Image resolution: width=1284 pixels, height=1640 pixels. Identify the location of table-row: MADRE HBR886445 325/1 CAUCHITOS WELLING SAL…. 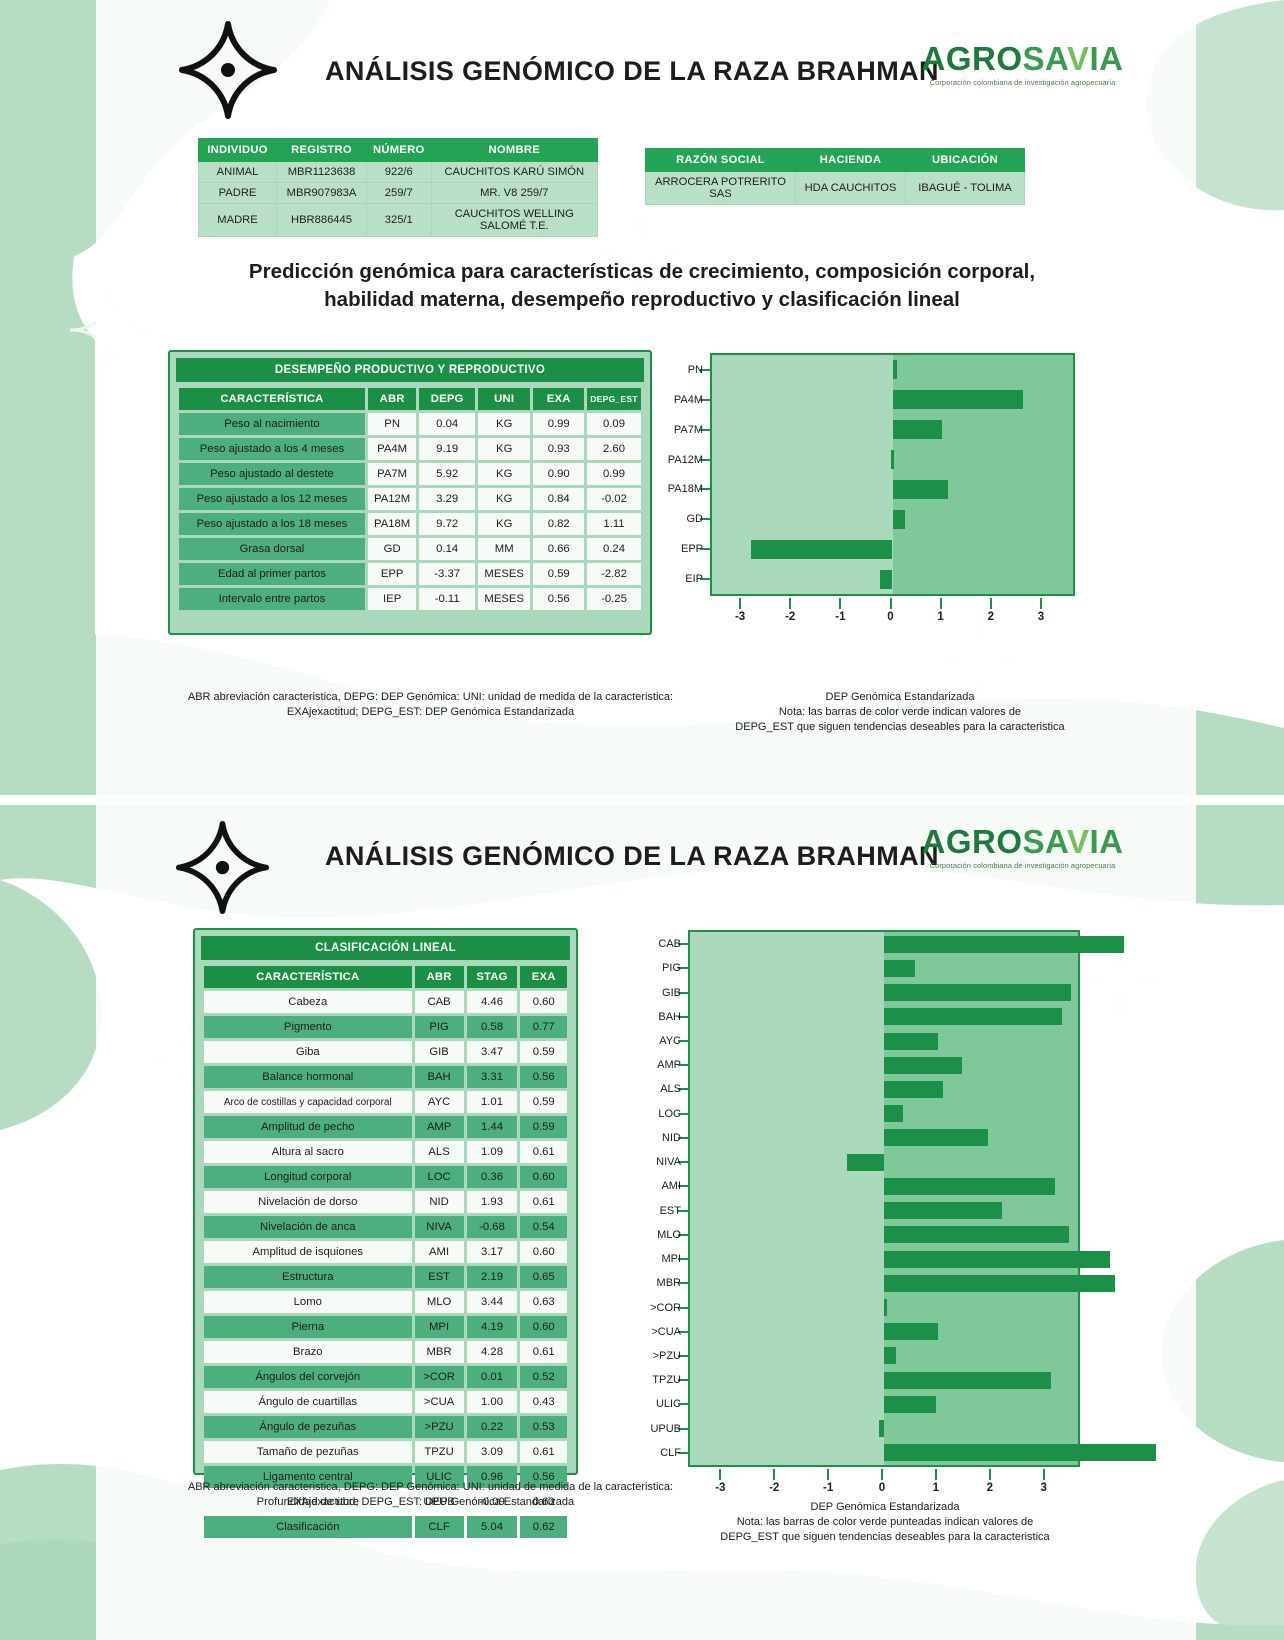
(398, 220).